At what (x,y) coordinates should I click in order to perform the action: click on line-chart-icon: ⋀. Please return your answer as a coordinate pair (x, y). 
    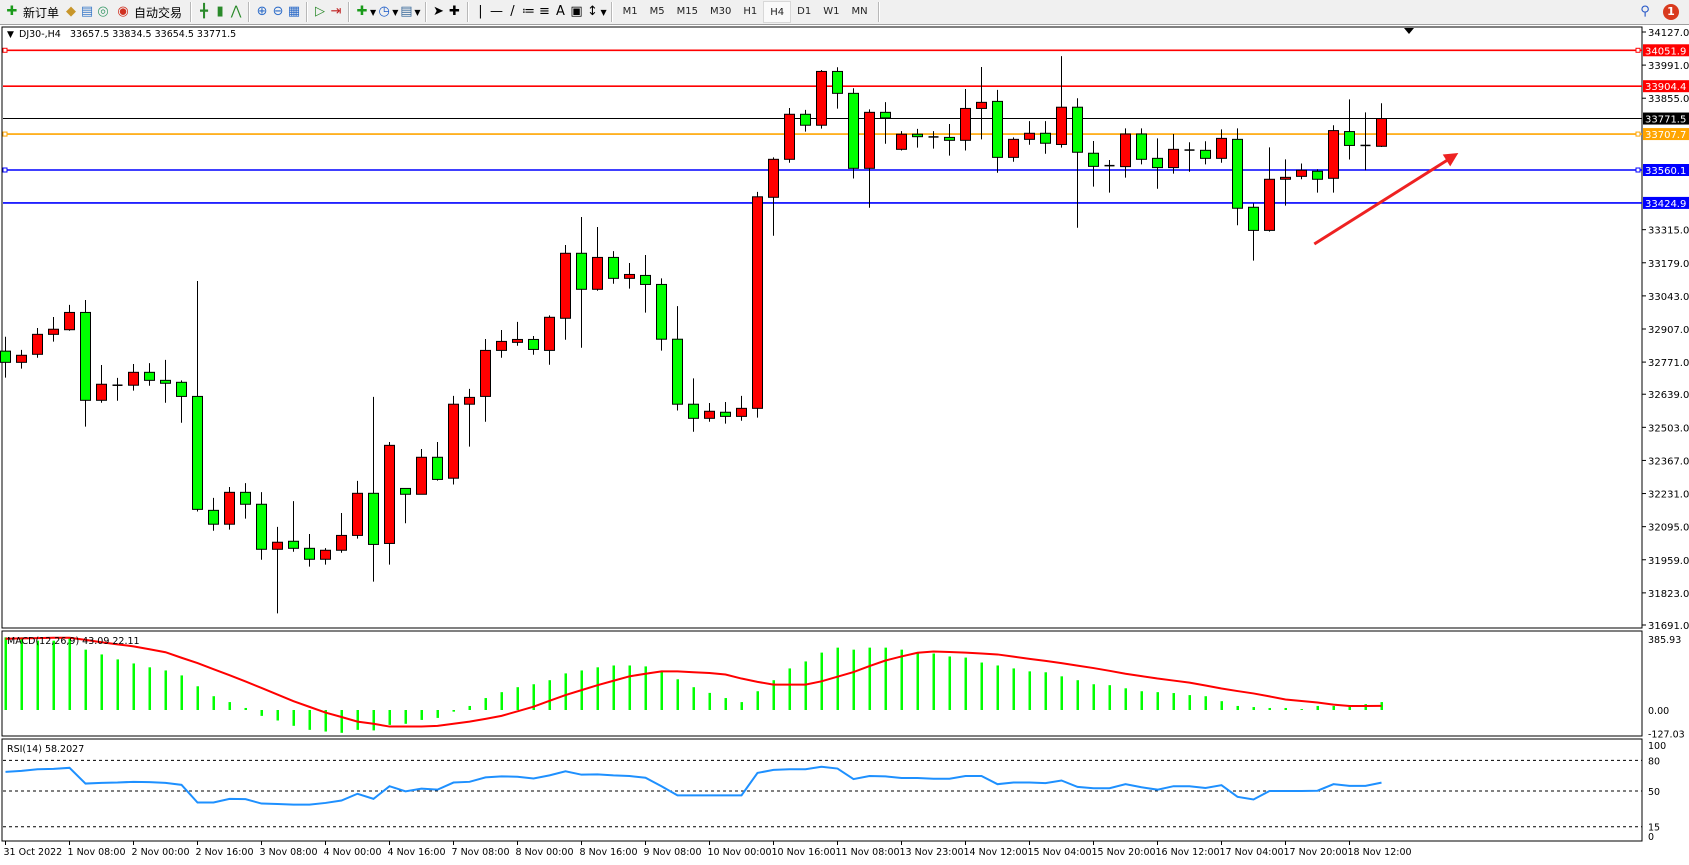
    Looking at the image, I should click on (236, 11).